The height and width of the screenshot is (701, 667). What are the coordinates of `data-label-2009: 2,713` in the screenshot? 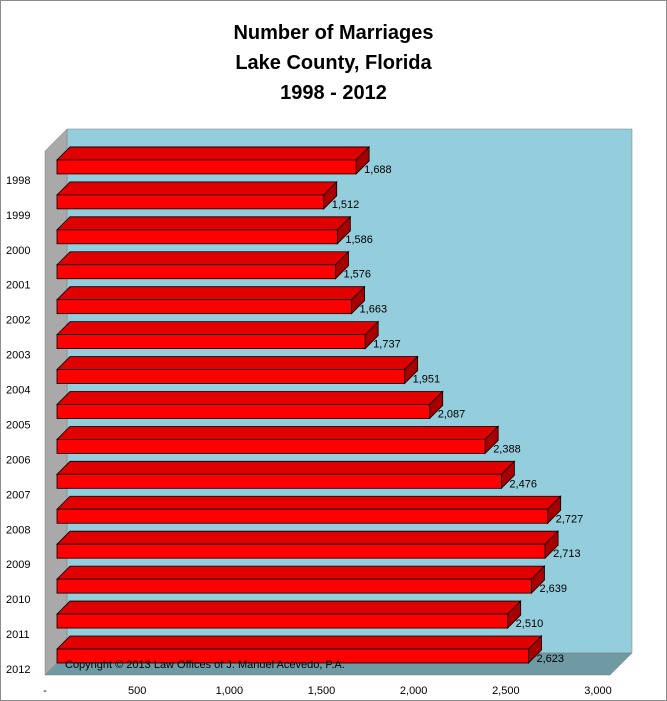 It's located at (567, 554).